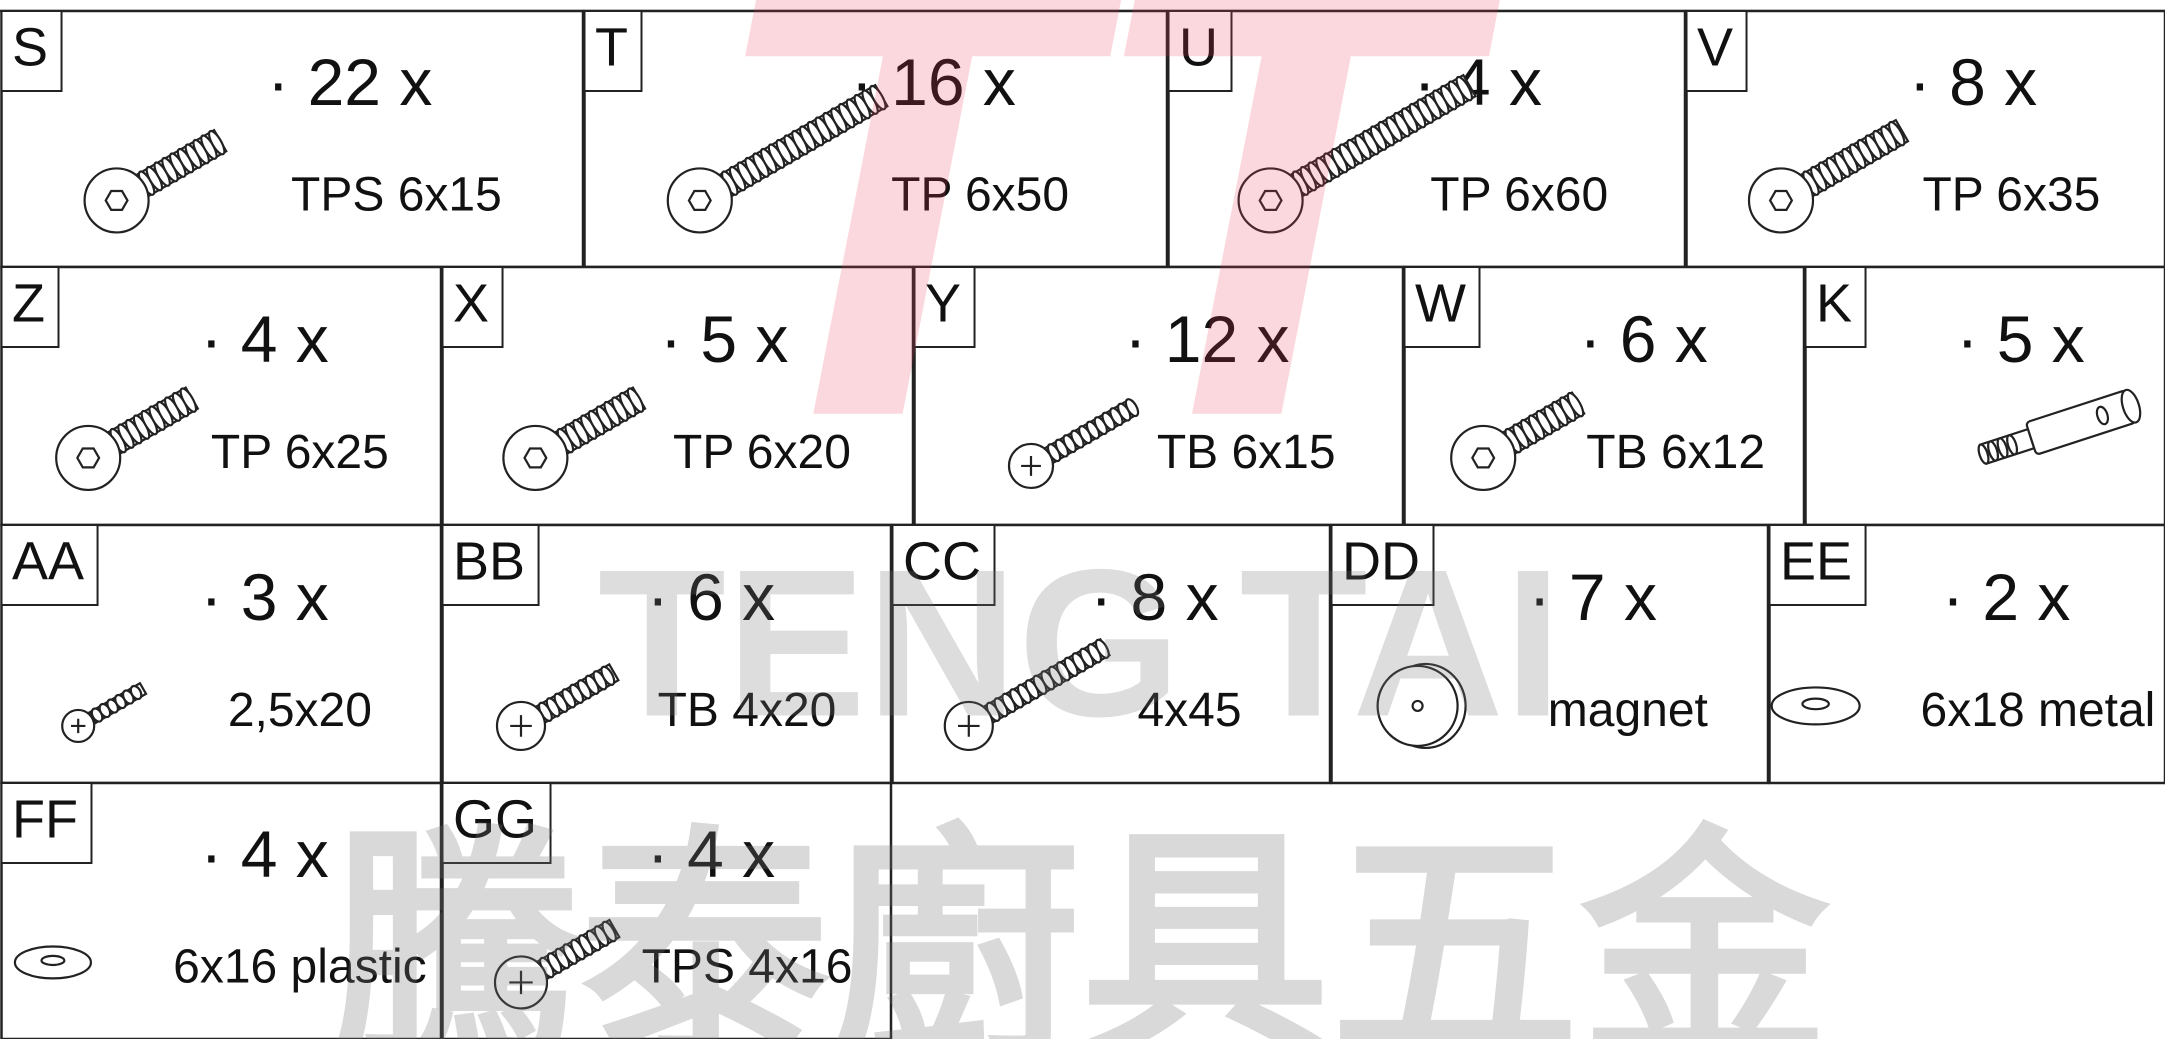 Image resolution: width=2165 pixels, height=1039 pixels. What do you see at coordinates (2131, 406) in the screenshot?
I see `pin-end` at bounding box center [2131, 406].